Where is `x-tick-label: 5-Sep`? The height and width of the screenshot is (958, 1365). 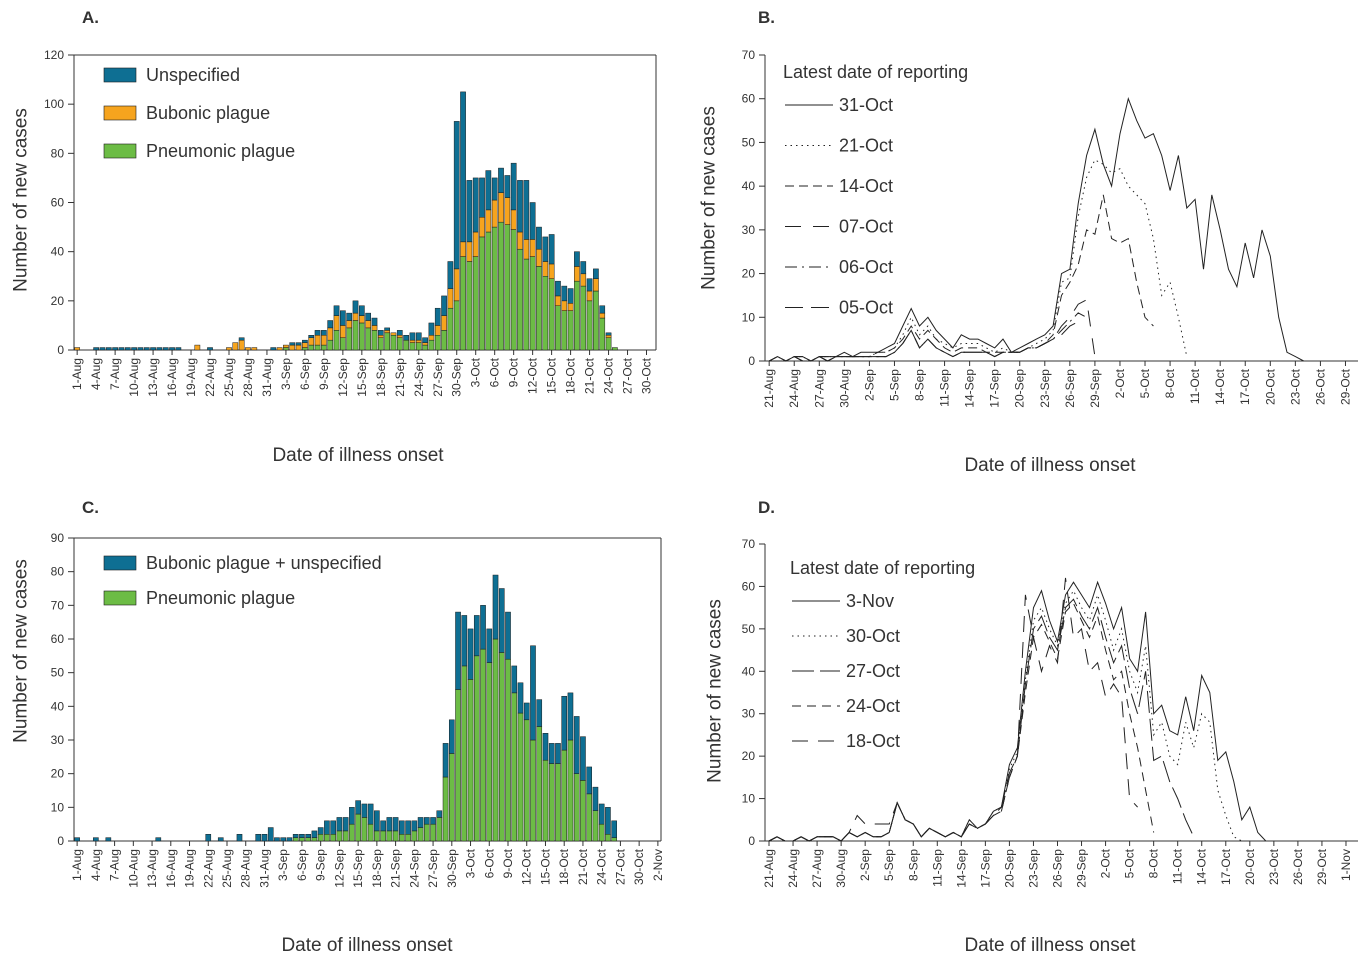 x-tick-label: 5-Sep is located at coordinates (894, 385).